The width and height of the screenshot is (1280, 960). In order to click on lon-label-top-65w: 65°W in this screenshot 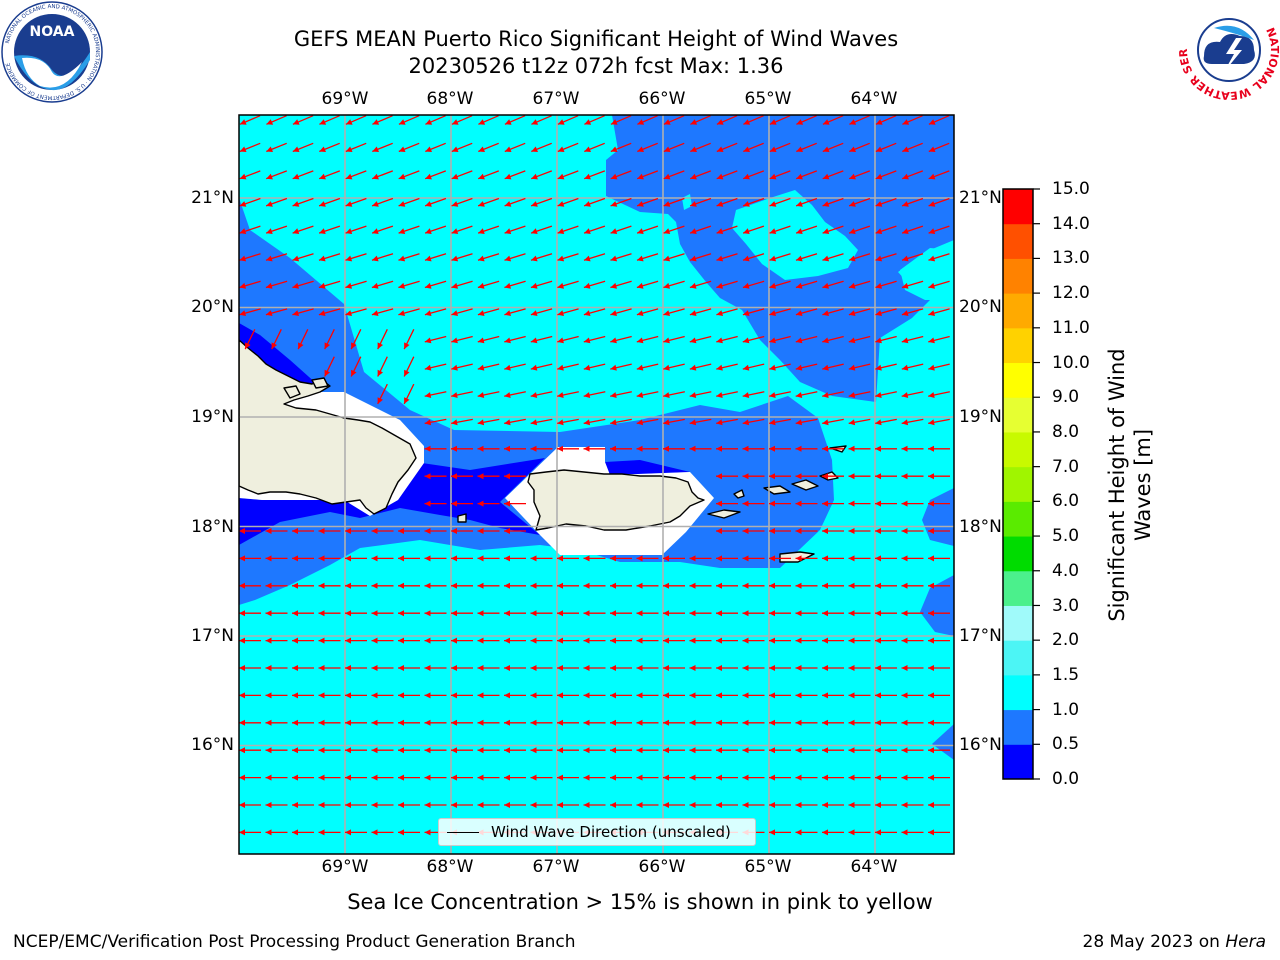, I will do `click(768, 99)`.